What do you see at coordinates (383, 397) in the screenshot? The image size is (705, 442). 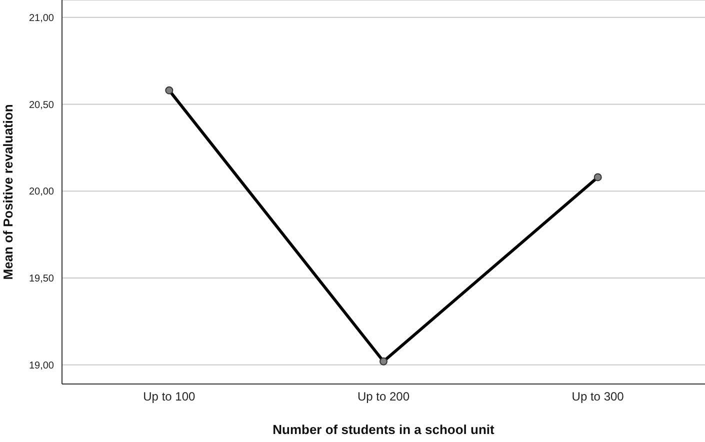 I see `x-tick-label: Up to 200` at bounding box center [383, 397].